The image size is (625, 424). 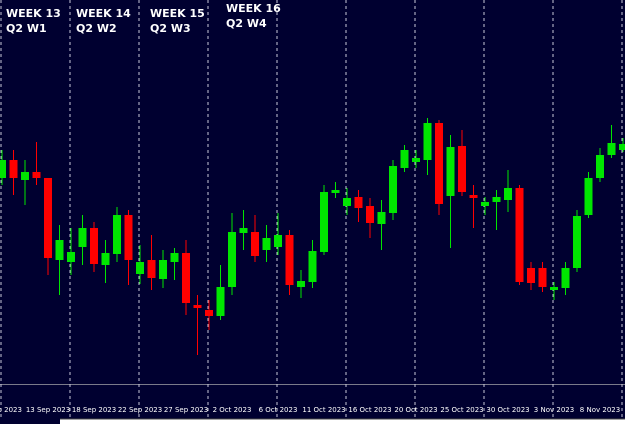 I want to click on week-label: WEEK 13, so click(x=33, y=13).